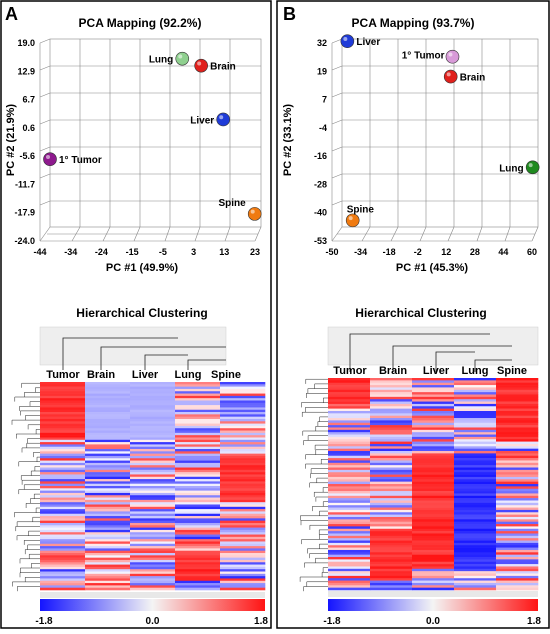 The image size is (550, 634). Describe the element at coordinates (418, 252) in the screenshot. I see `x-tick-label: -2` at that location.